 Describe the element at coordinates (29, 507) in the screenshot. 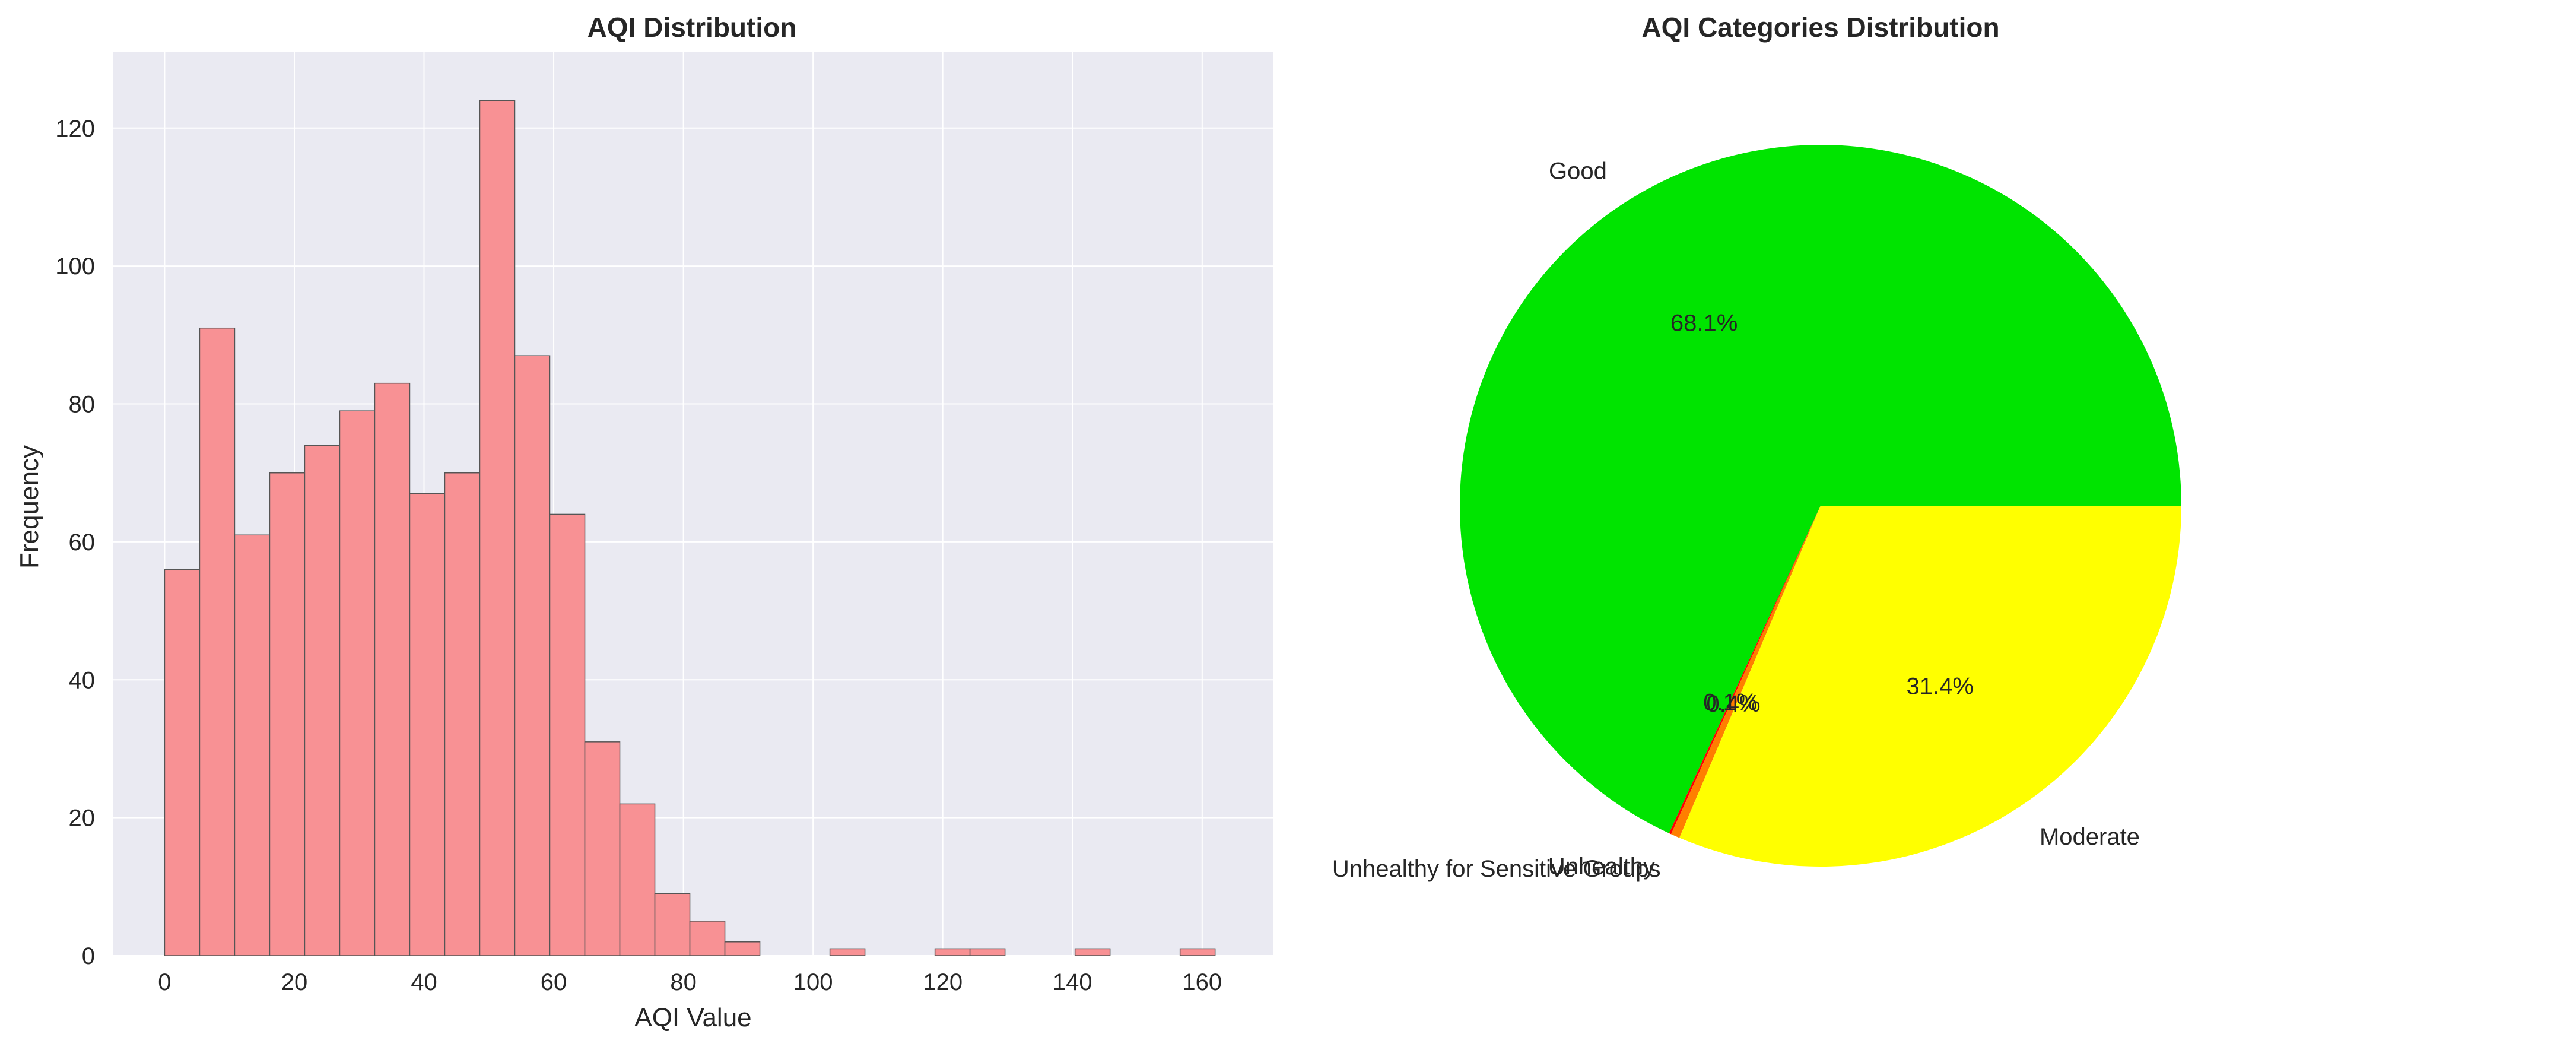

I see `histogram-y-axis-label: Frequency` at that location.